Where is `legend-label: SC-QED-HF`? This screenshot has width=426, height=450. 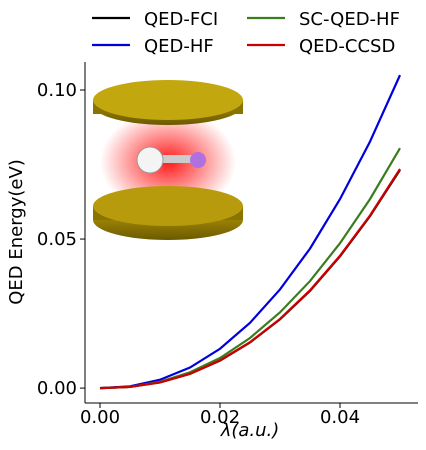
legend-label: SC-QED-HF is located at coordinates (349, 19).